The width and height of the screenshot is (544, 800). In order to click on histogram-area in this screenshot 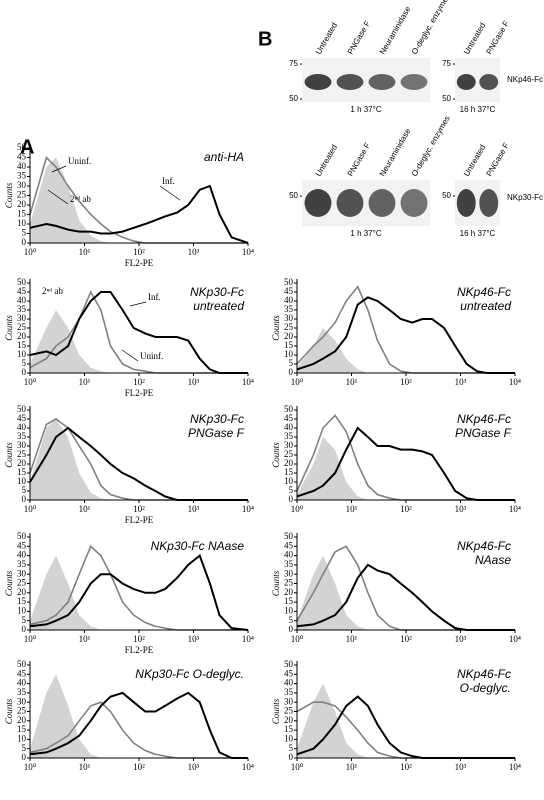, I will do `click(406, 468)`.